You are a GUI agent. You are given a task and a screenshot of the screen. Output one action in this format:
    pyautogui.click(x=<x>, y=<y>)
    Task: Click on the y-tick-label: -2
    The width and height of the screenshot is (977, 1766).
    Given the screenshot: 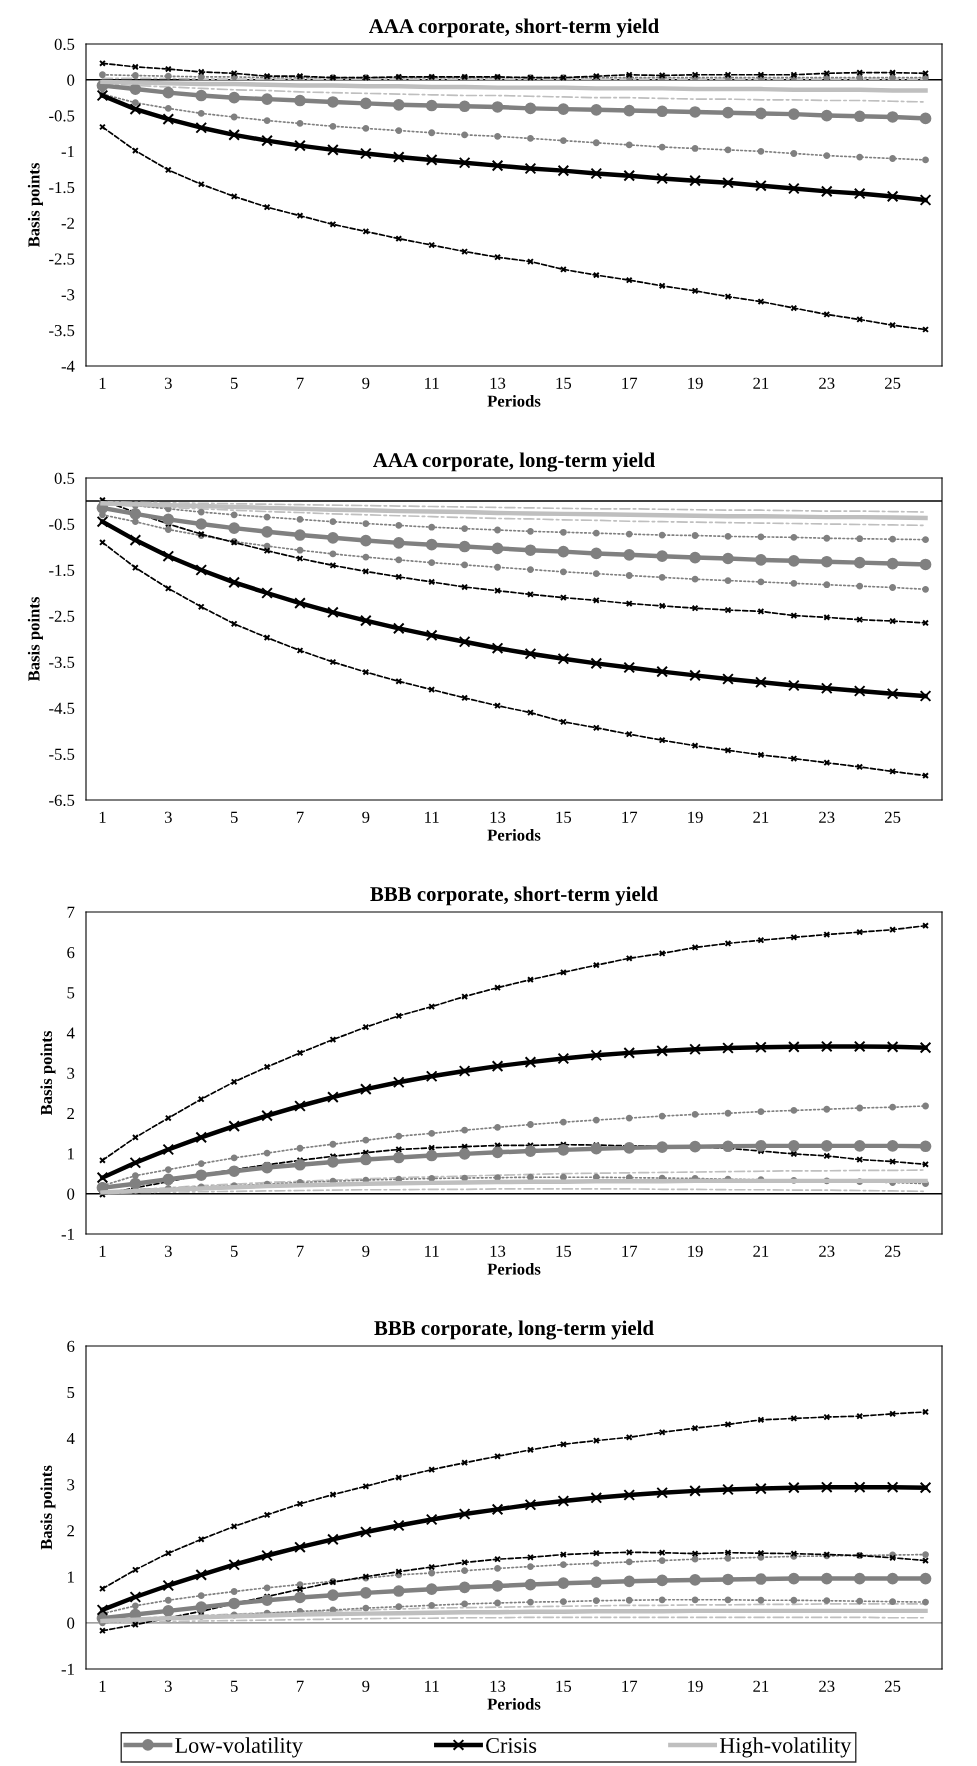 What is the action you would take?
    pyautogui.click(x=67, y=223)
    